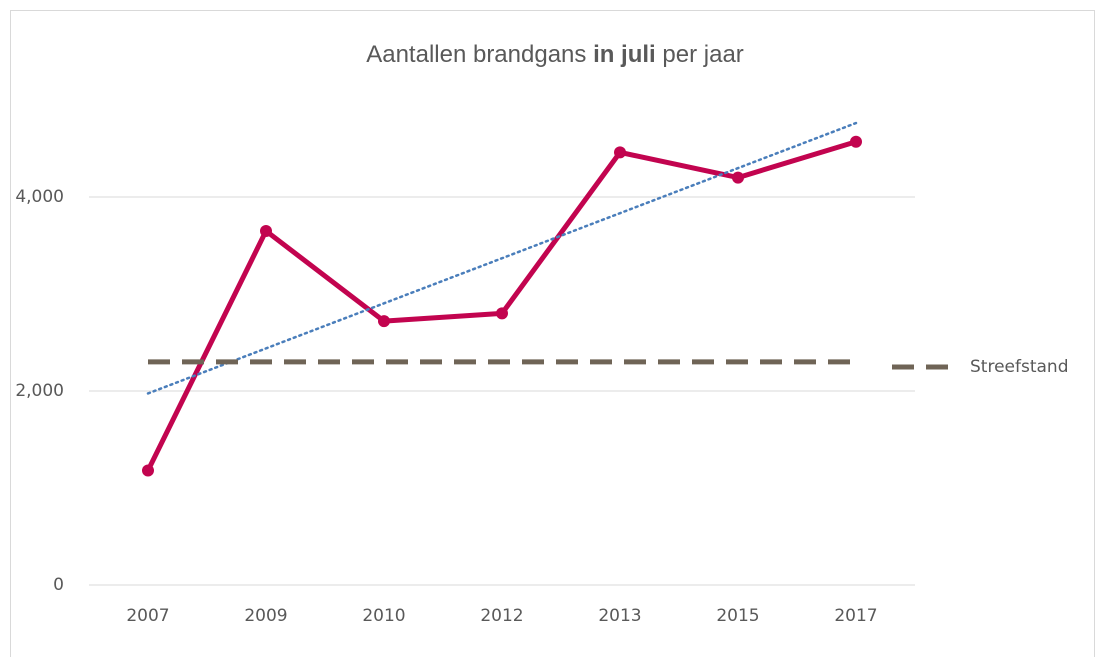  I want to click on title-run: per jaar, so click(700, 54).